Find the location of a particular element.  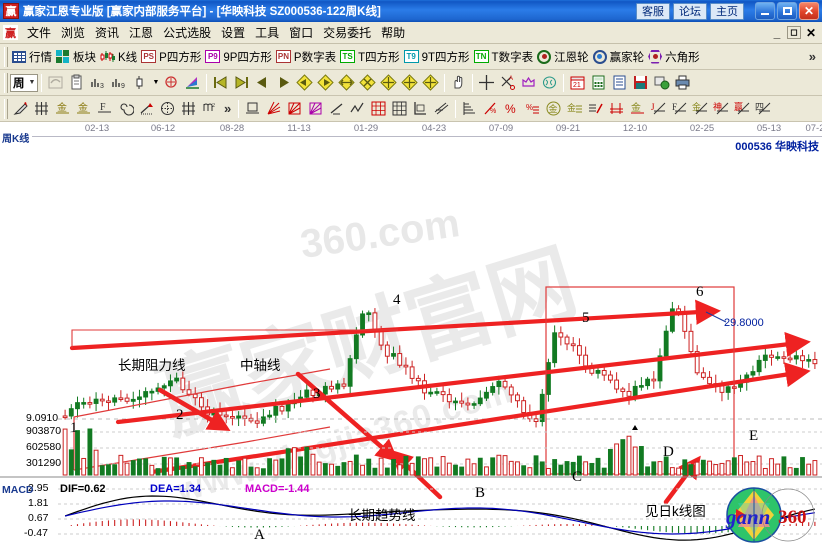

zigzag-button is located at coordinates (357, 109).